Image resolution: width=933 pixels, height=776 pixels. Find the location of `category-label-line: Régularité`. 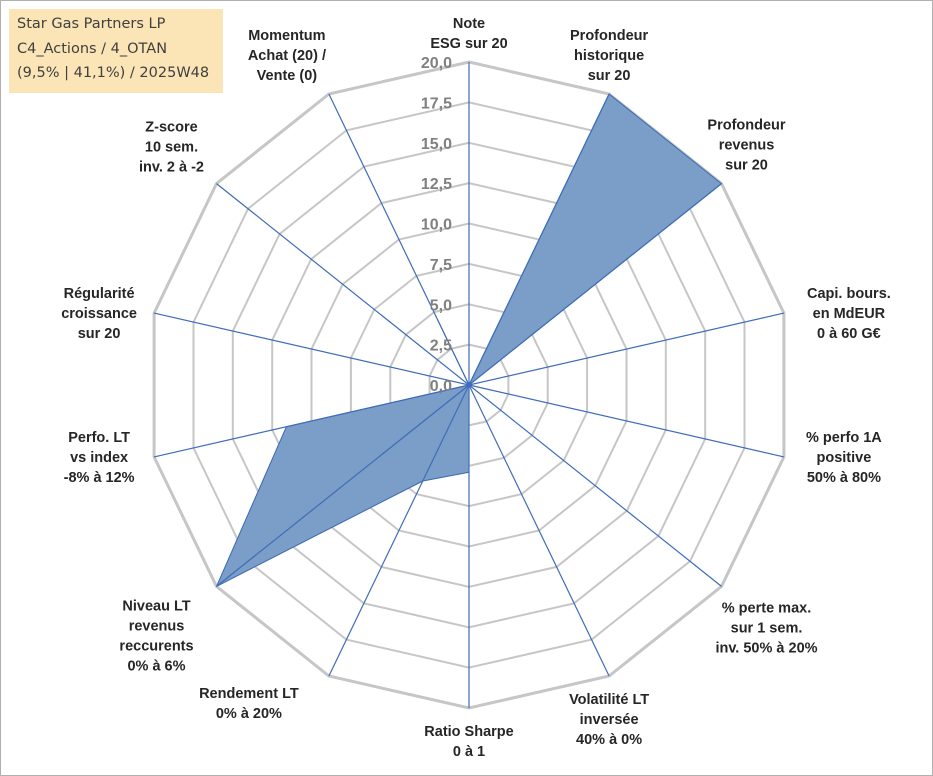

category-label-line: Régularité is located at coordinates (99, 294).